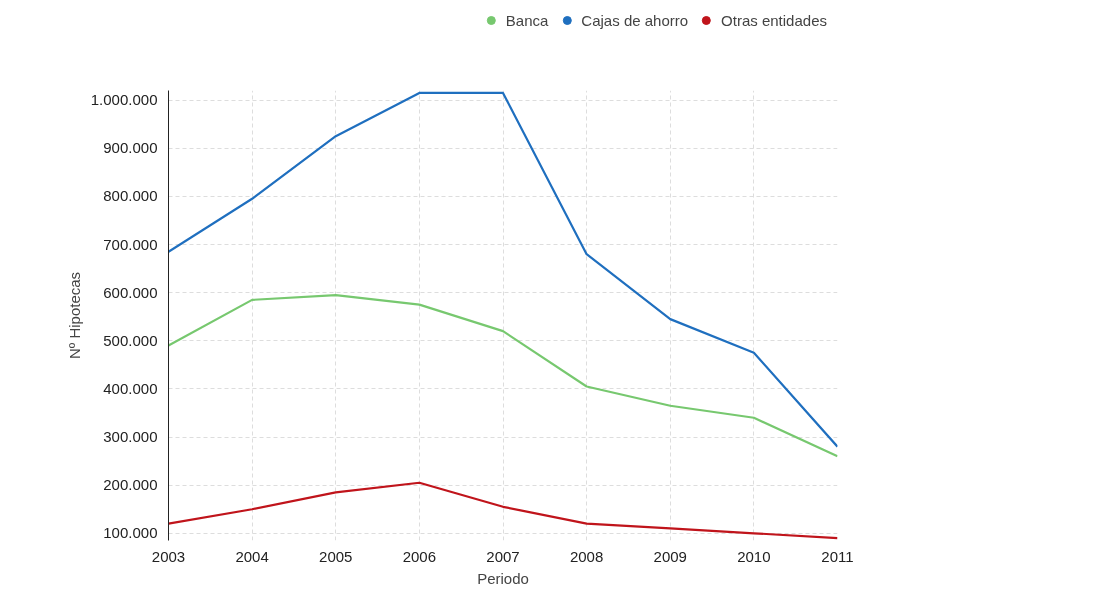 The width and height of the screenshot is (1098, 603). Describe the element at coordinates (336, 556) in the screenshot. I see `x-tick-label: 2005` at that location.